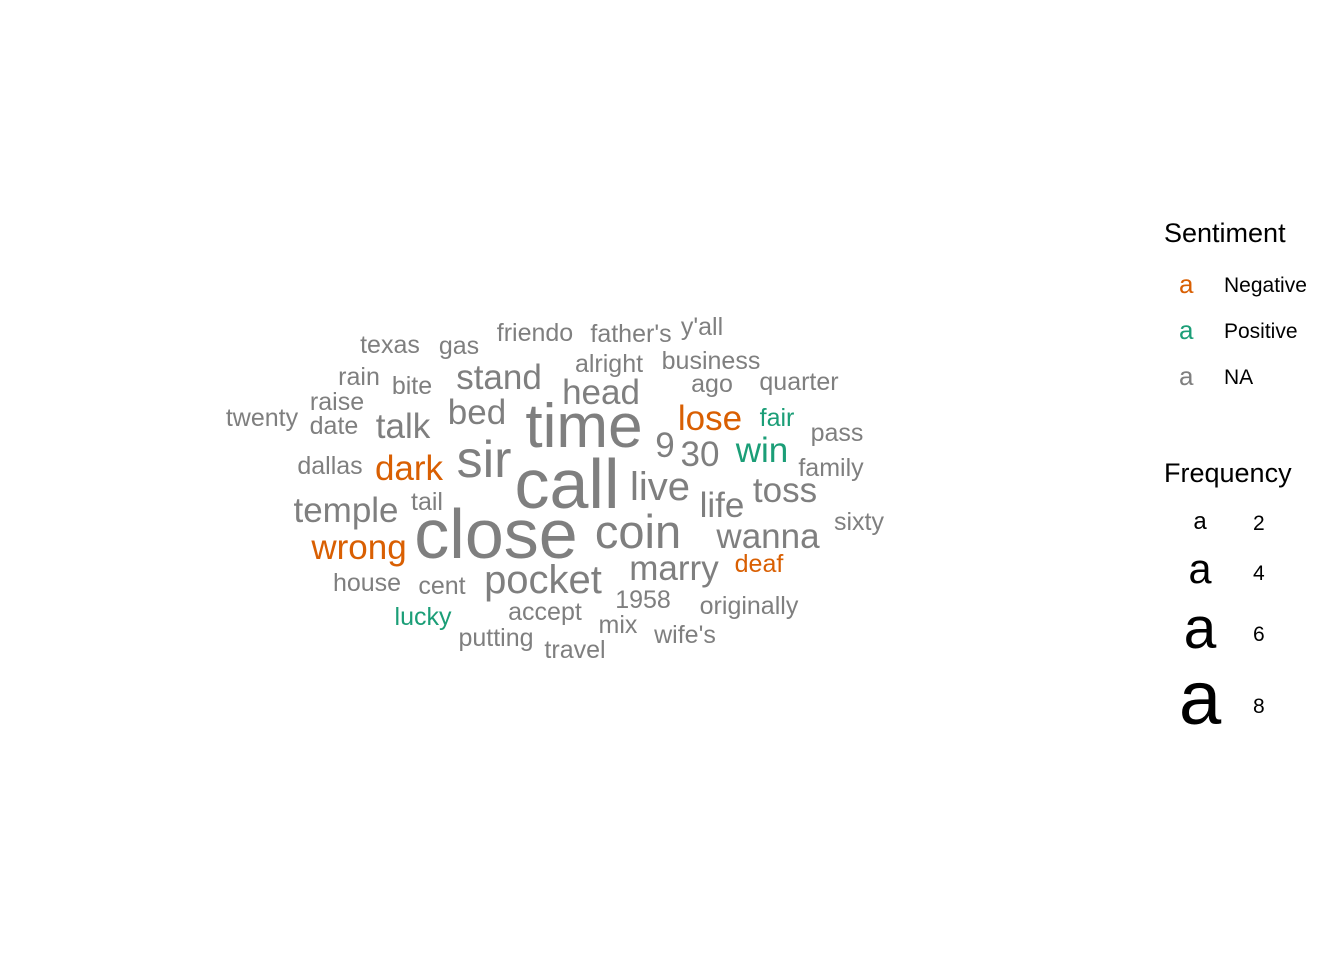 Image resolution: width=1344 pixels, height=960 pixels. Describe the element at coordinates (346, 510) in the screenshot. I see `word-temple: temple` at that location.